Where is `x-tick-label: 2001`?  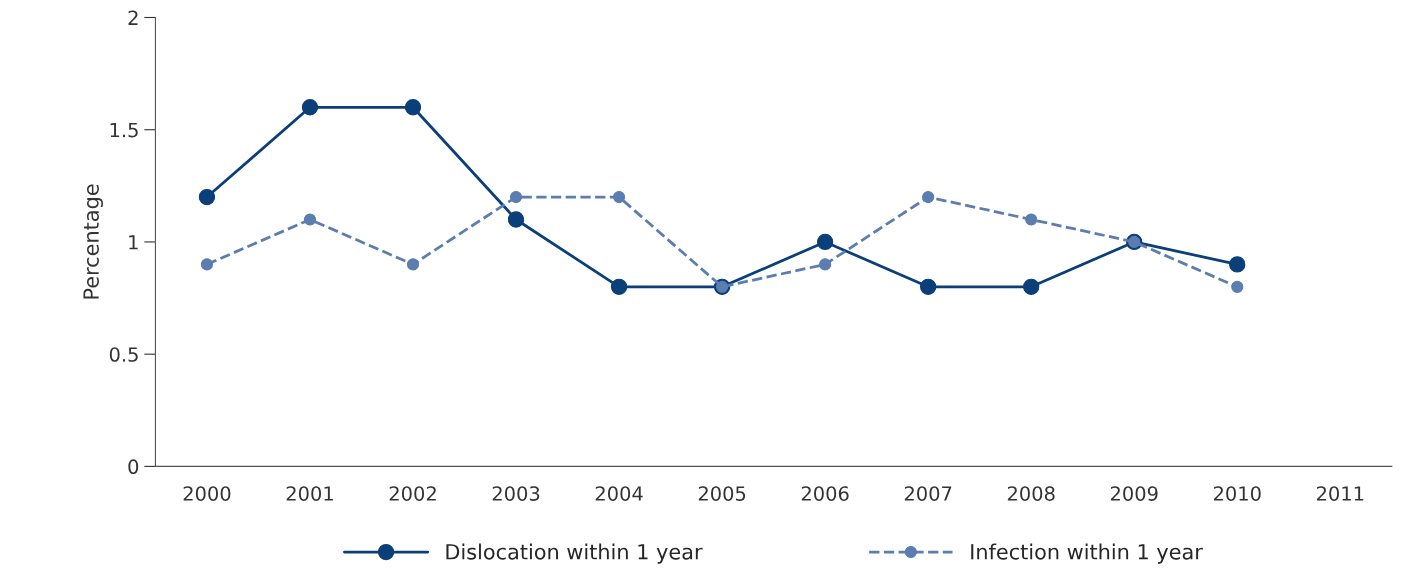 x-tick-label: 2001 is located at coordinates (309, 493).